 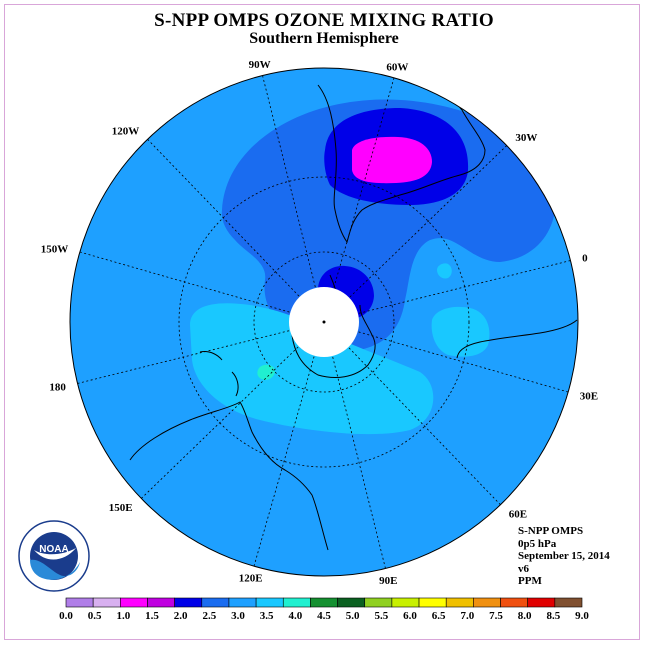 What do you see at coordinates (526, 138) in the screenshot?
I see `longitude-label: 30W` at bounding box center [526, 138].